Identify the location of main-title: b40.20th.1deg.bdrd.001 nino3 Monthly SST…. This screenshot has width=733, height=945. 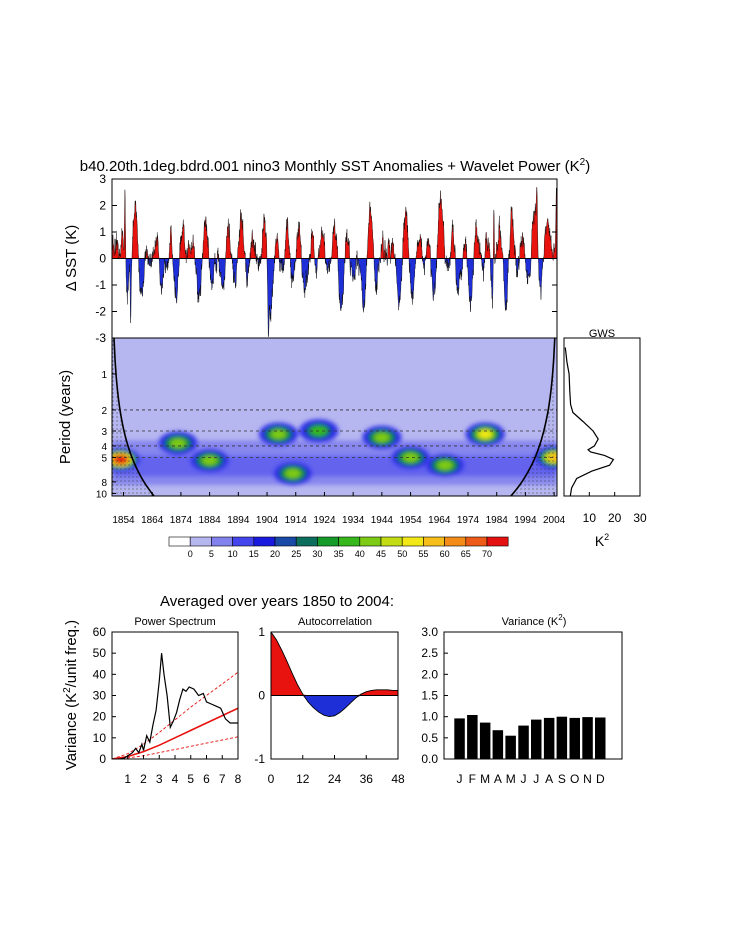
(335, 166).